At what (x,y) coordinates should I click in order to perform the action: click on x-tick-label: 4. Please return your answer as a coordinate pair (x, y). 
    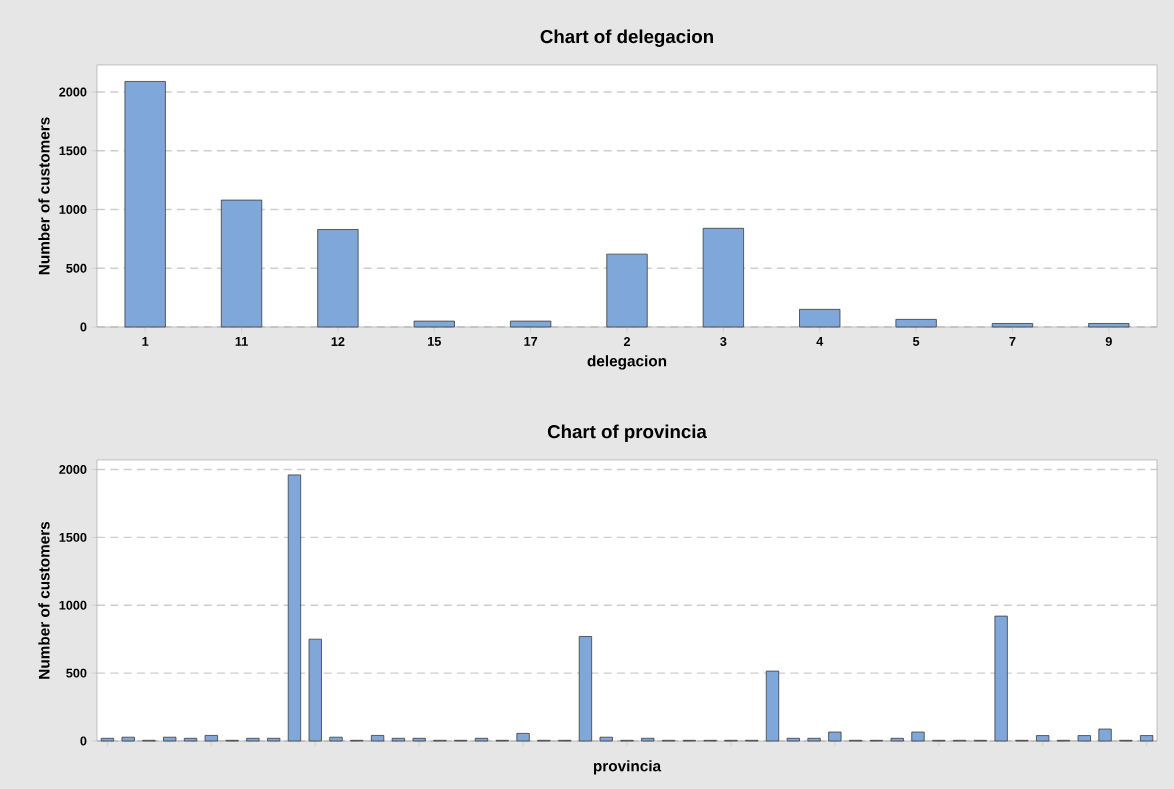
    Looking at the image, I should click on (820, 341).